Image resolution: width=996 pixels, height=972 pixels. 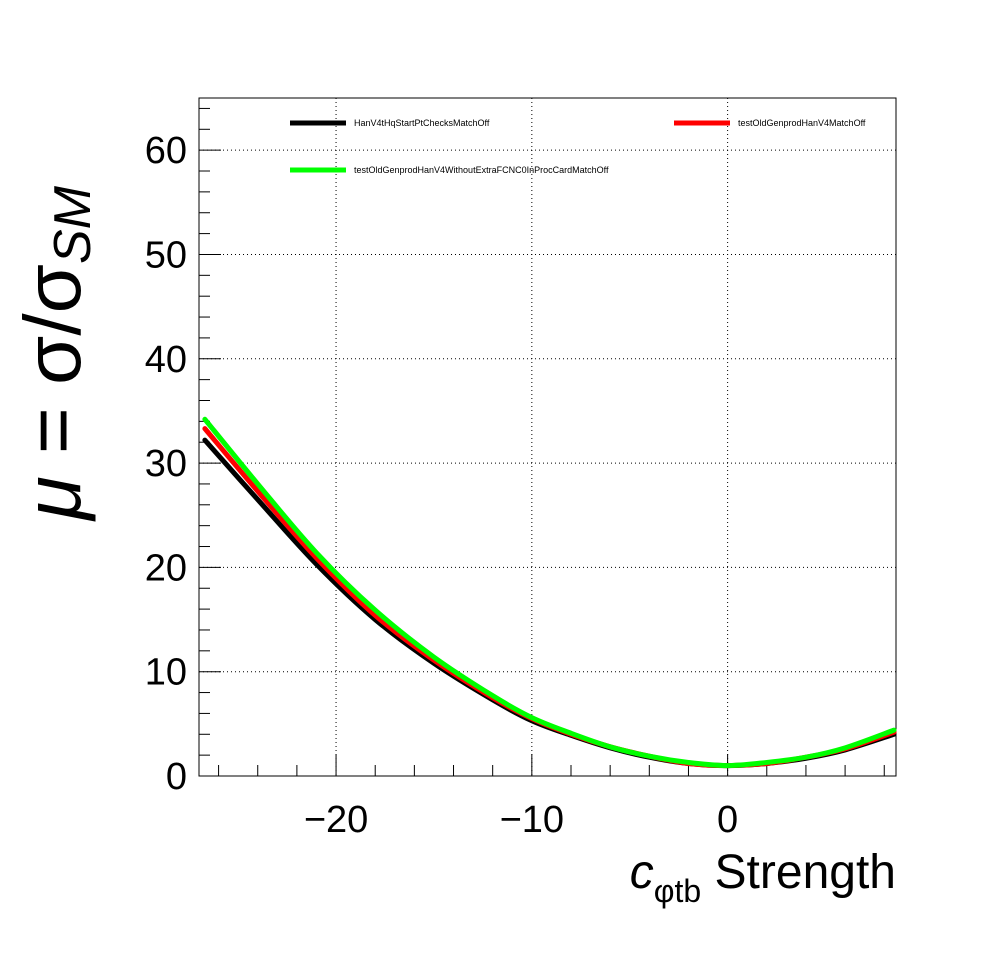 What do you see at coordinates (422, 123) in the screenshot?
I see `legend-label-1: HanV4tHqStartPtChecksMatchOff` at bounding box center [422, 123].